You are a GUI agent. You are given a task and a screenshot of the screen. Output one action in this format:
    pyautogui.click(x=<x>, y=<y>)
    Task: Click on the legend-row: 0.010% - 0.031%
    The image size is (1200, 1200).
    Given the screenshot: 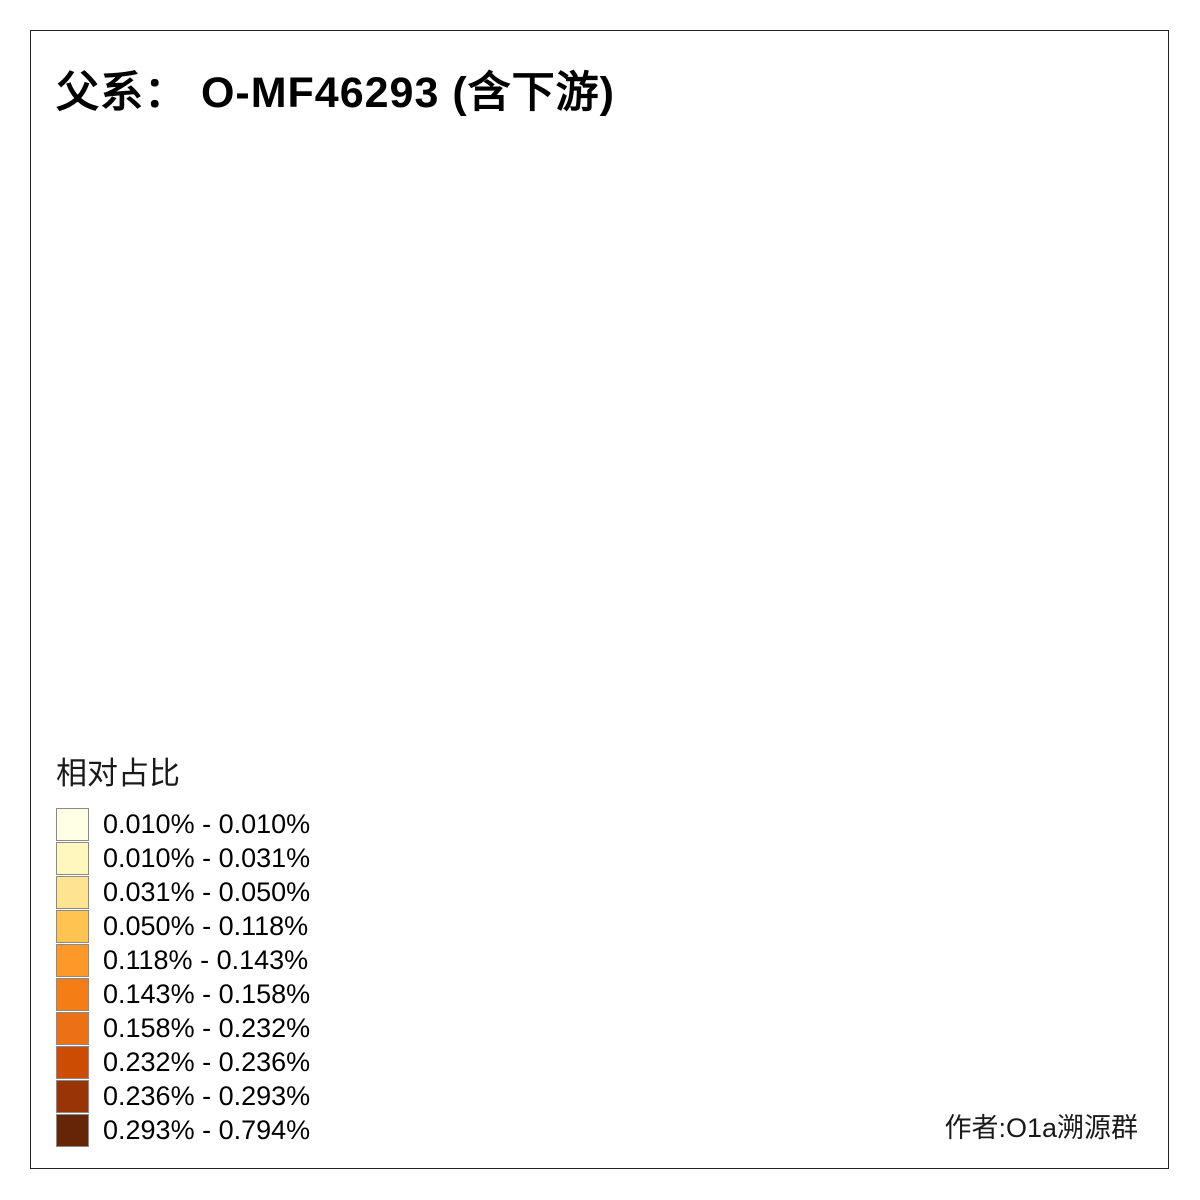 What is the action you would take?
    pyautogui.click(x=183, y=858)
    